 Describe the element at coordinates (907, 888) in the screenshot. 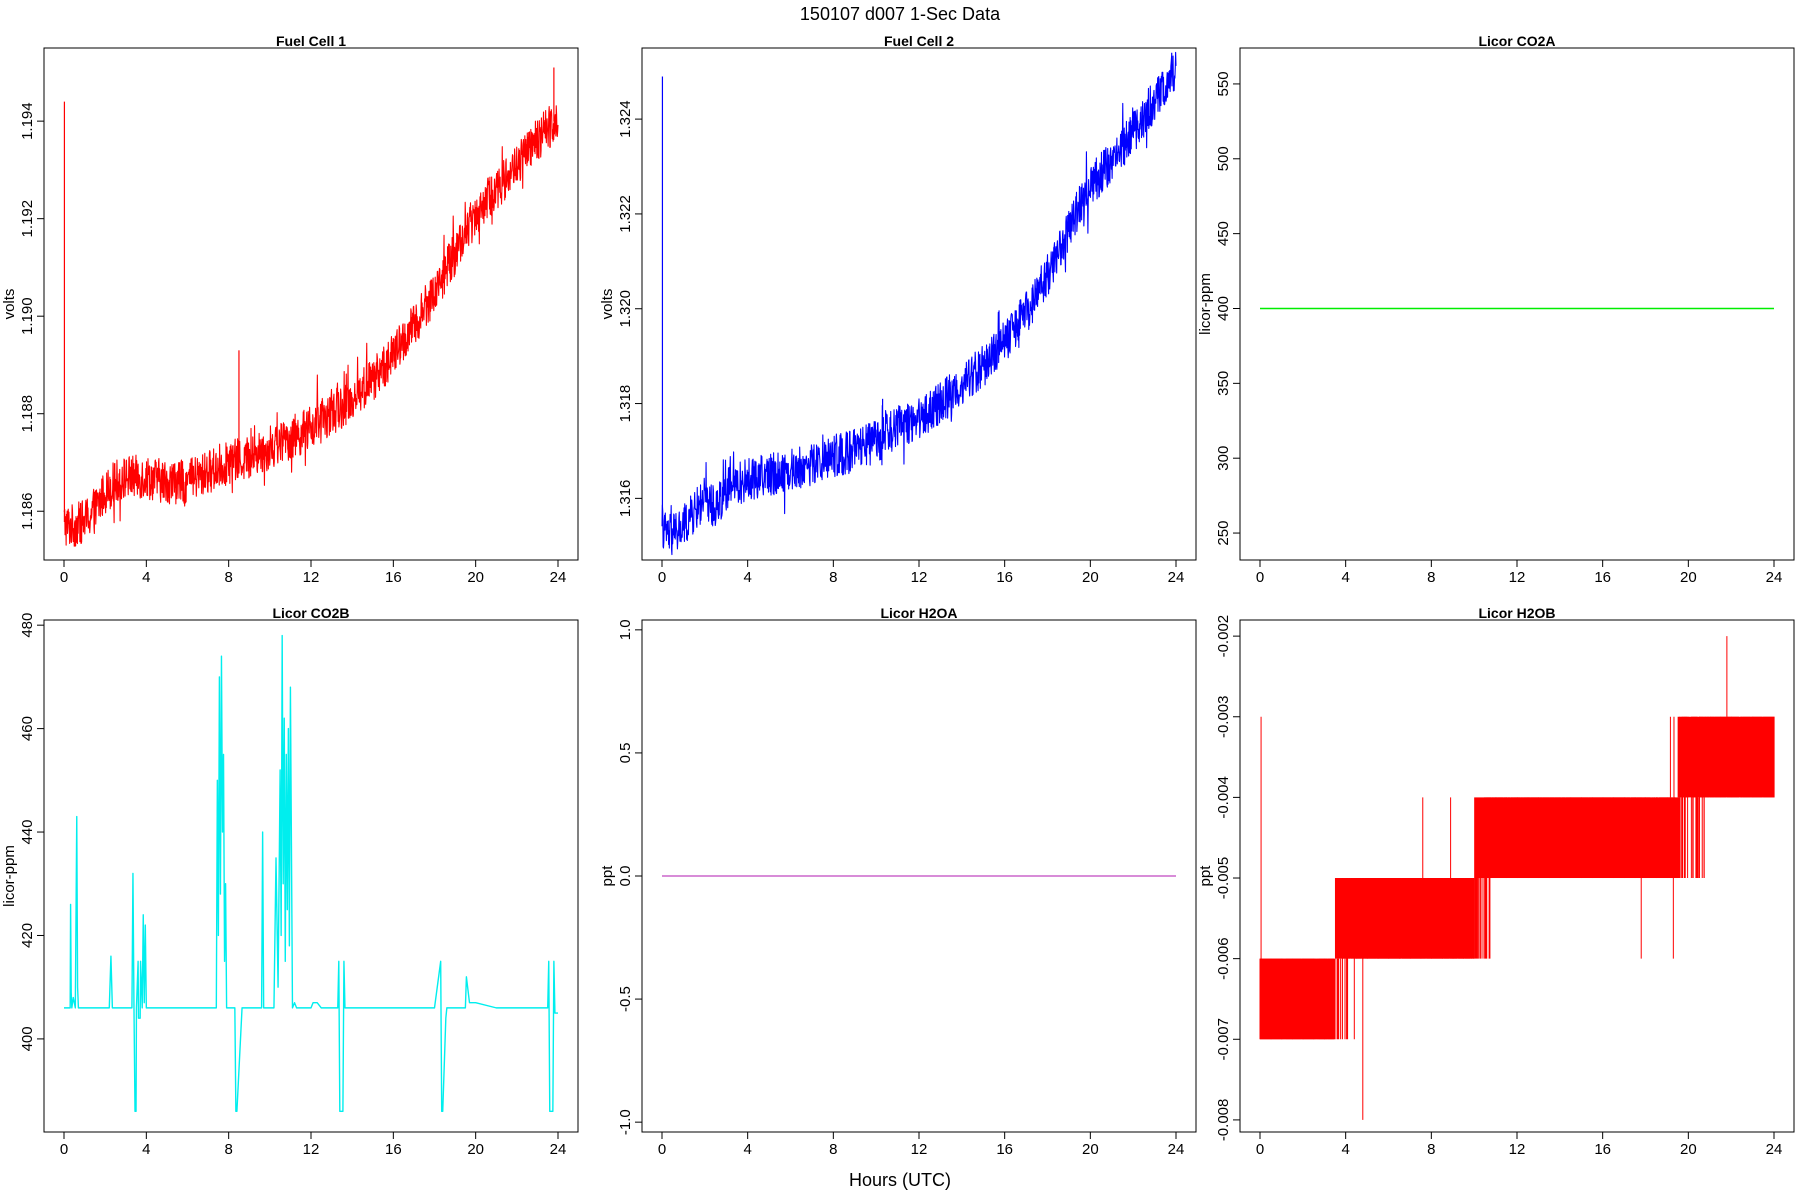

I see `plot-area: 0 4 8 12 16 20 24 -1.0 -0.5 0.0 0.5 1.0` at that location.